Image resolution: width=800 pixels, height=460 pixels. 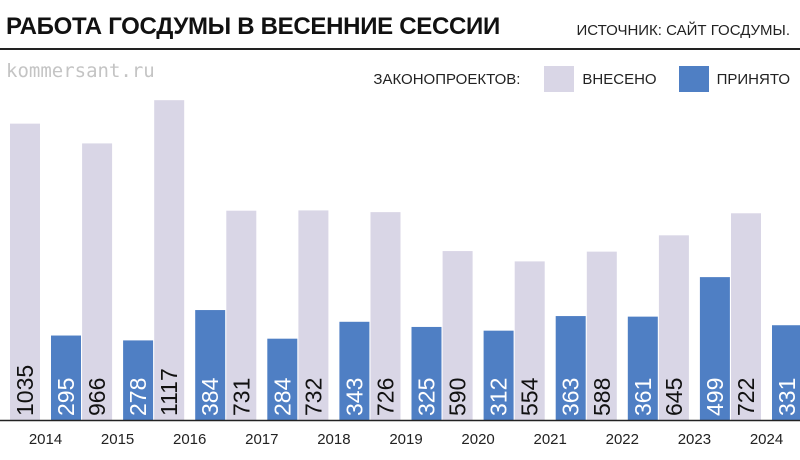 What do you see at coordinates (210, 396) in the screenshot?
I see `data-label-adopted-2016: 384` at bounding box center [210, 396].